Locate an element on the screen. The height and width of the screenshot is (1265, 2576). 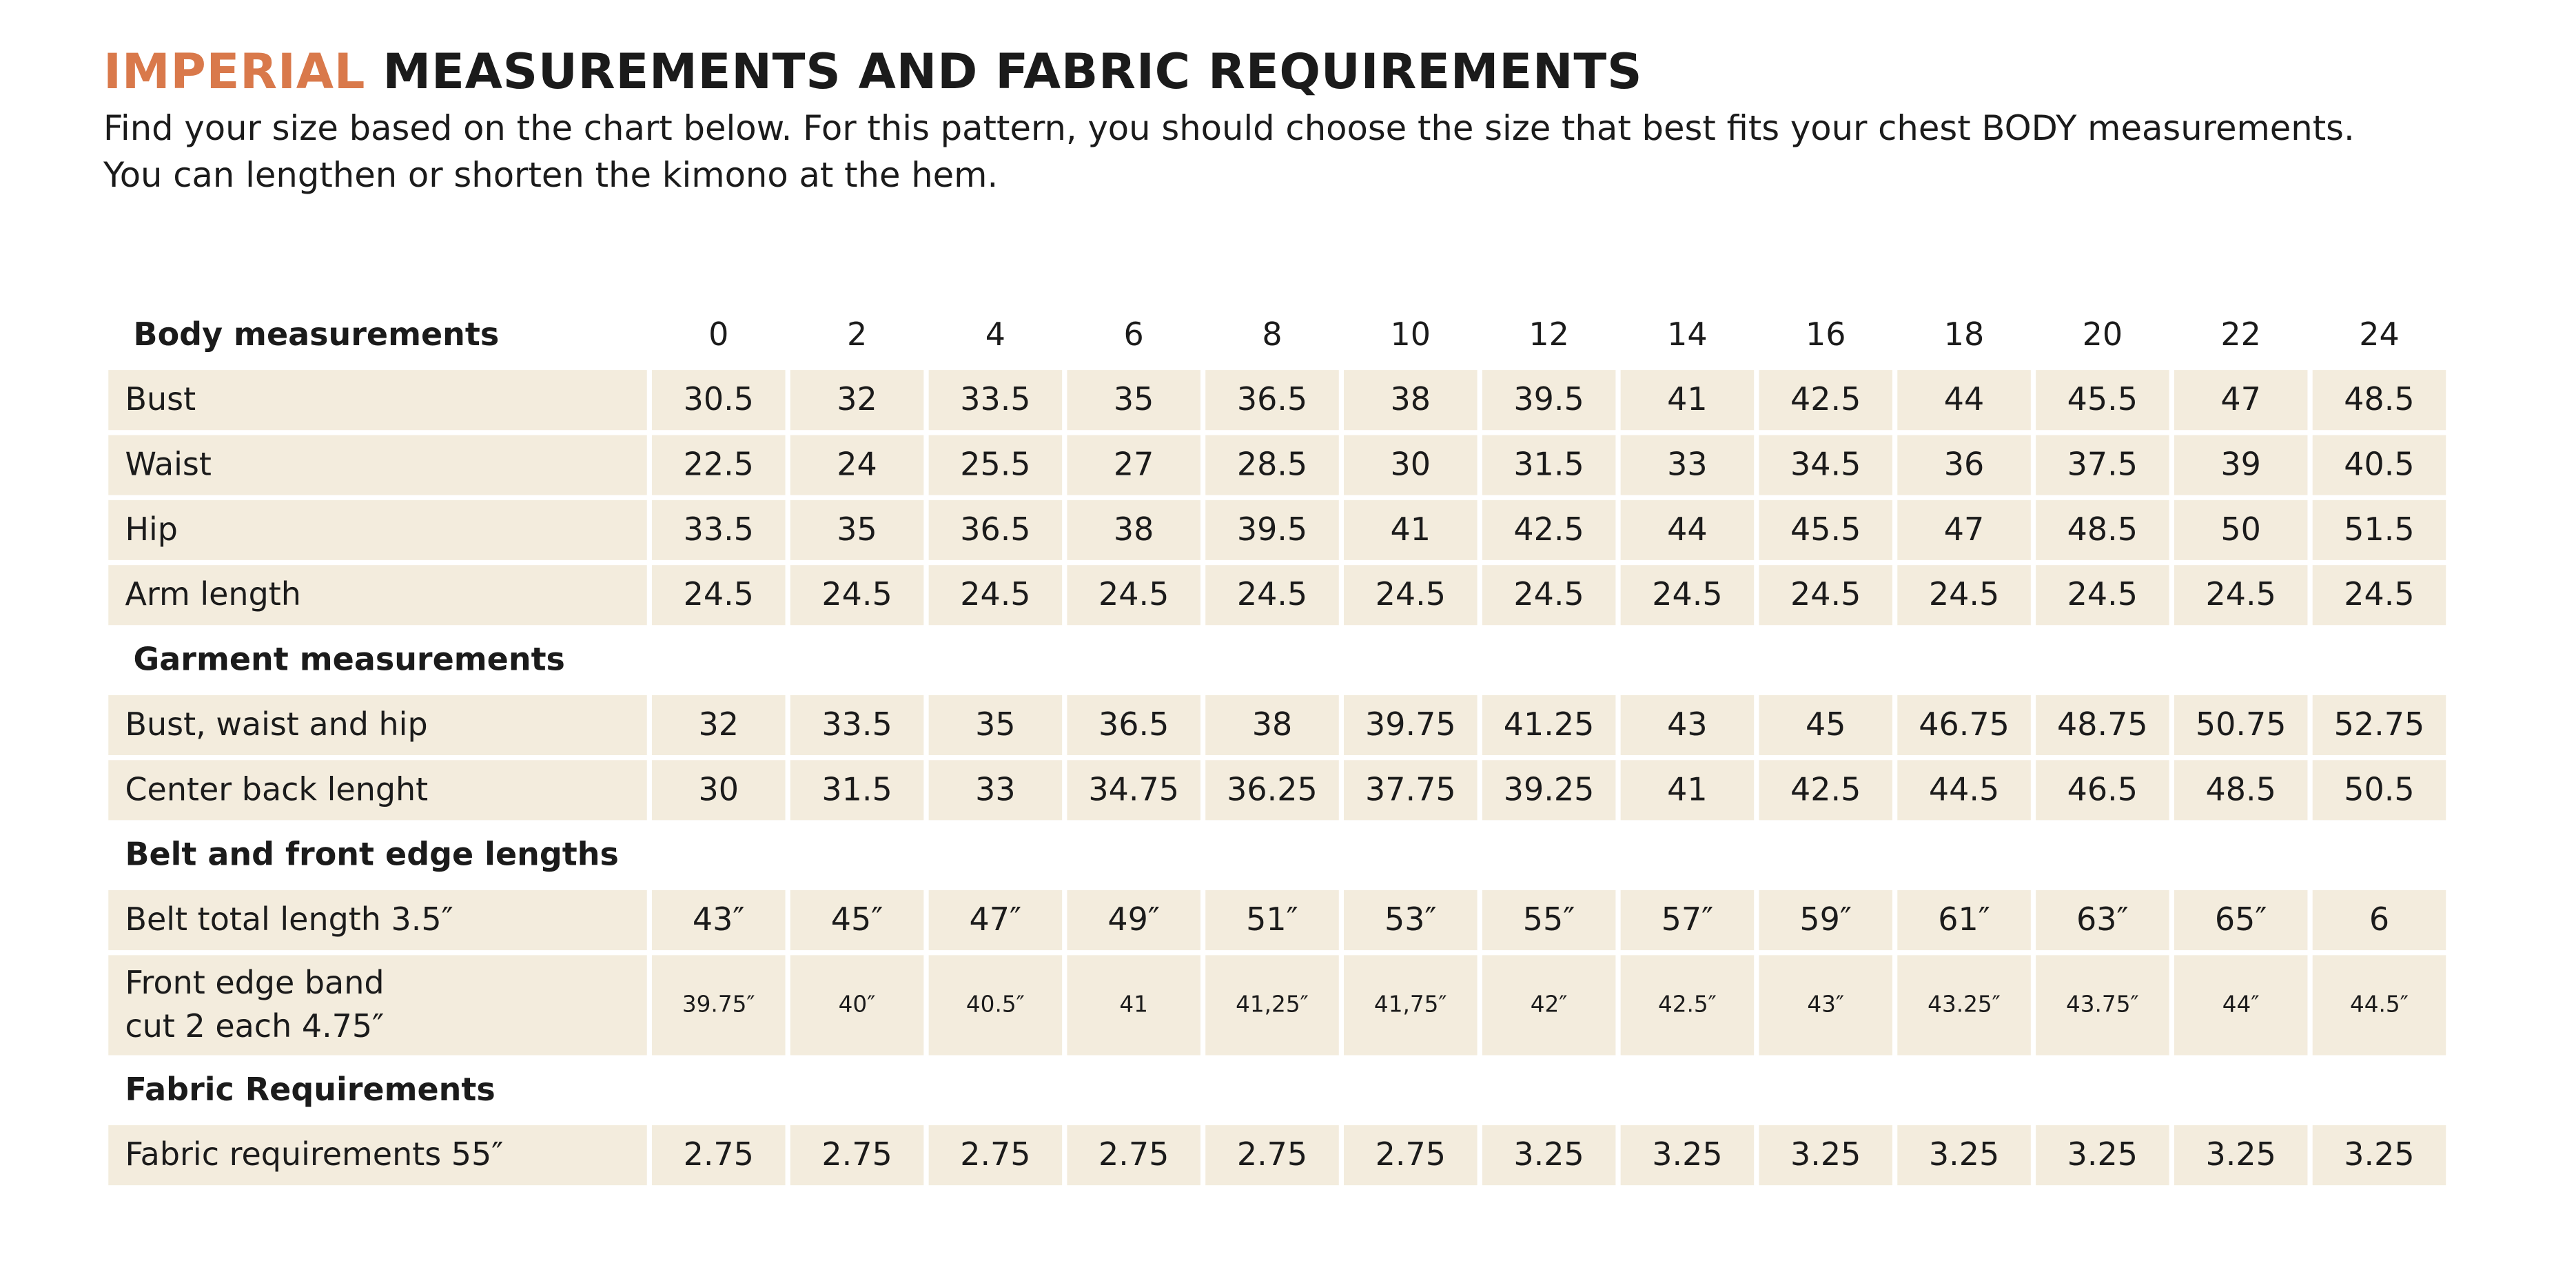
cell: 49″ is located at coordinates (1133, 920).